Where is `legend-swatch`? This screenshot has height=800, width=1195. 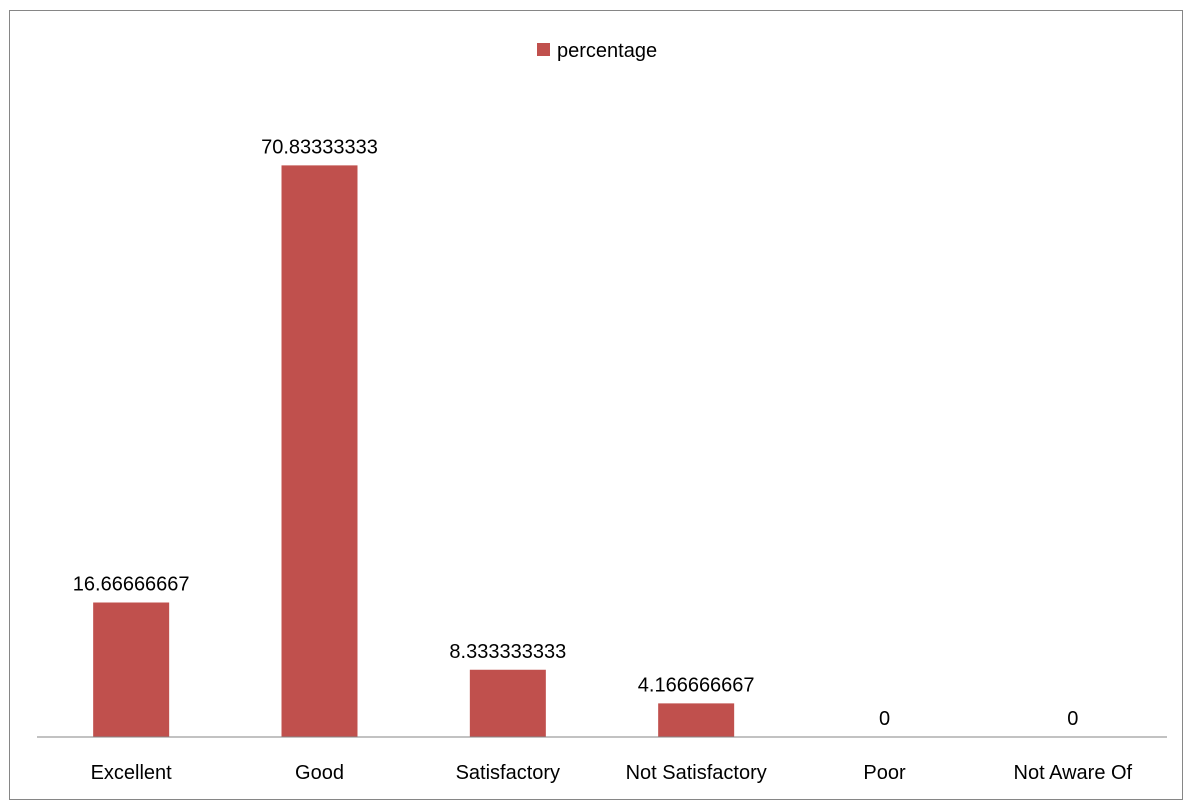
legend-swatch is located at coordinates (543, 49).